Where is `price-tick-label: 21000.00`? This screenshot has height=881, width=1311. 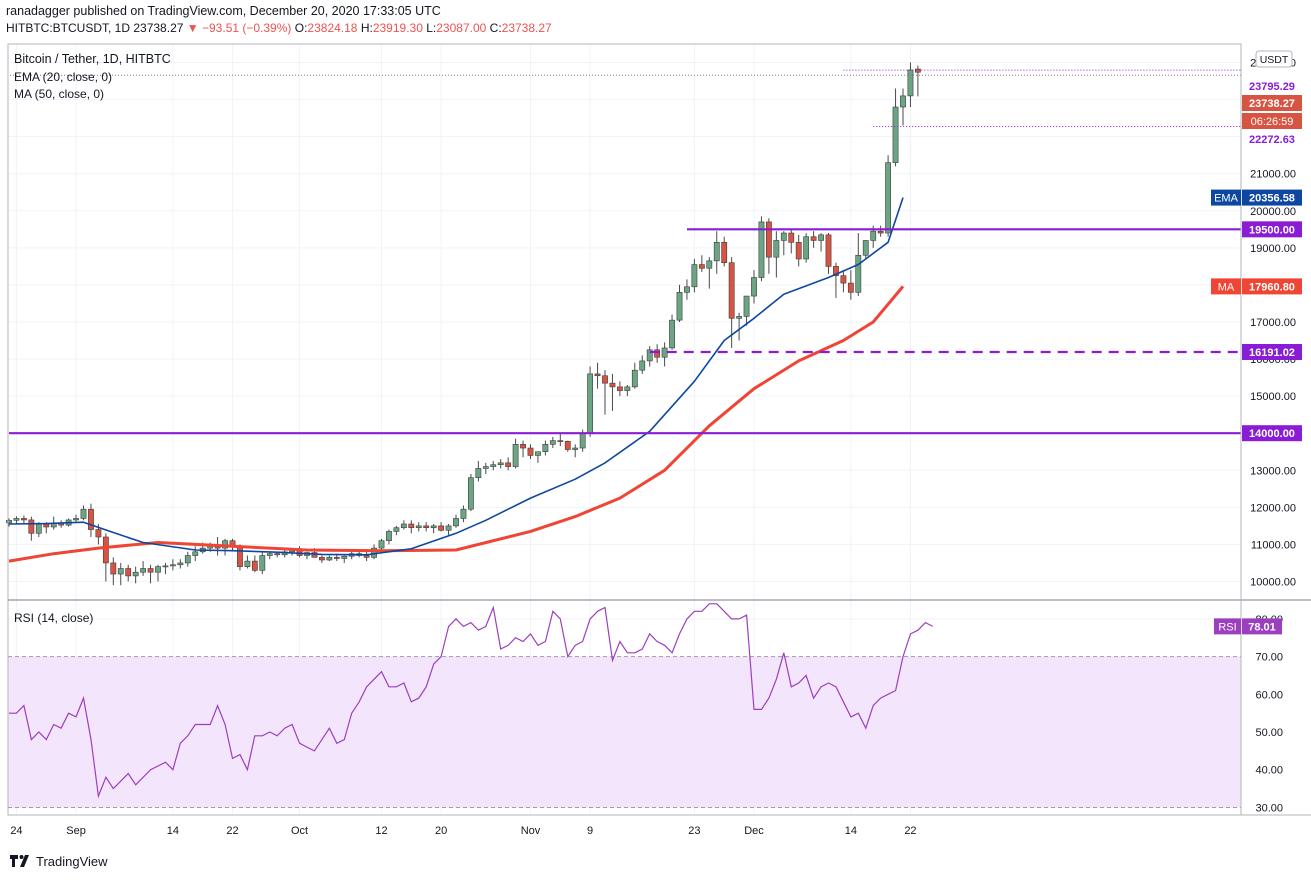
price-tick-label: 21000.00 is located at coordinates (1273, 175).